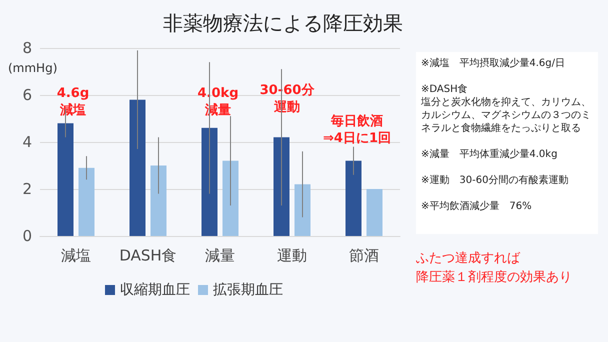  What do you see at coordinates (357, 138) in the screenshot?
I see `annotation: ⇒4日に1回` at bounding box center [357, 138].